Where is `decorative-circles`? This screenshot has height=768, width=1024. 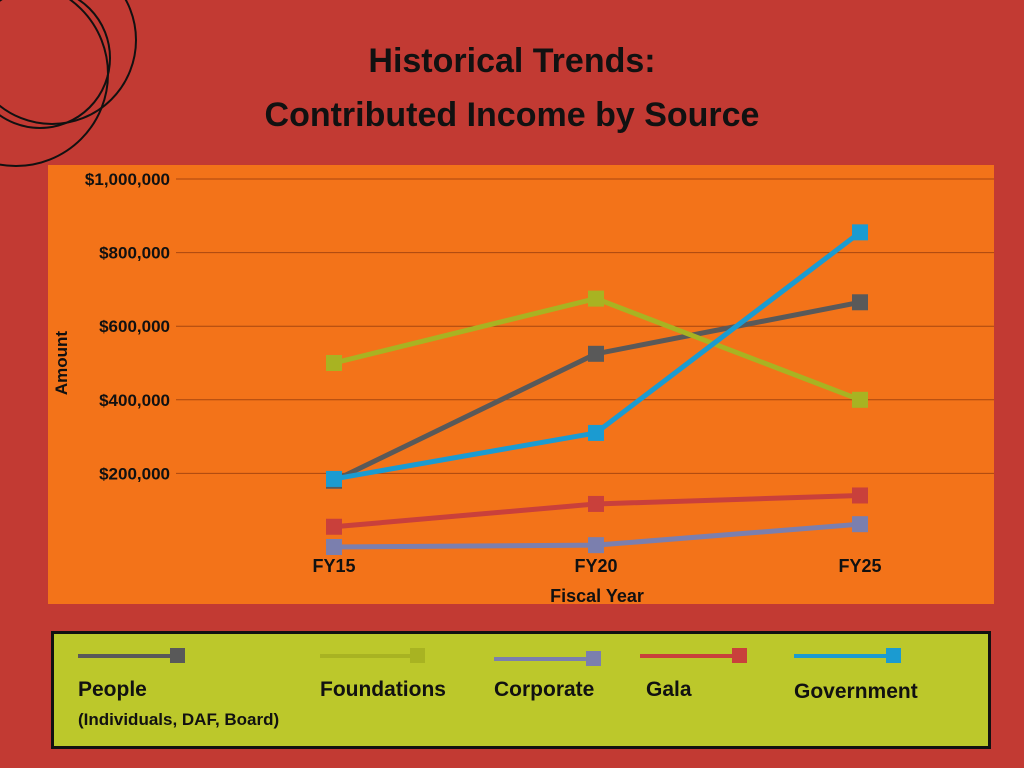 decorative-circles is located at coordinates (68, 83).